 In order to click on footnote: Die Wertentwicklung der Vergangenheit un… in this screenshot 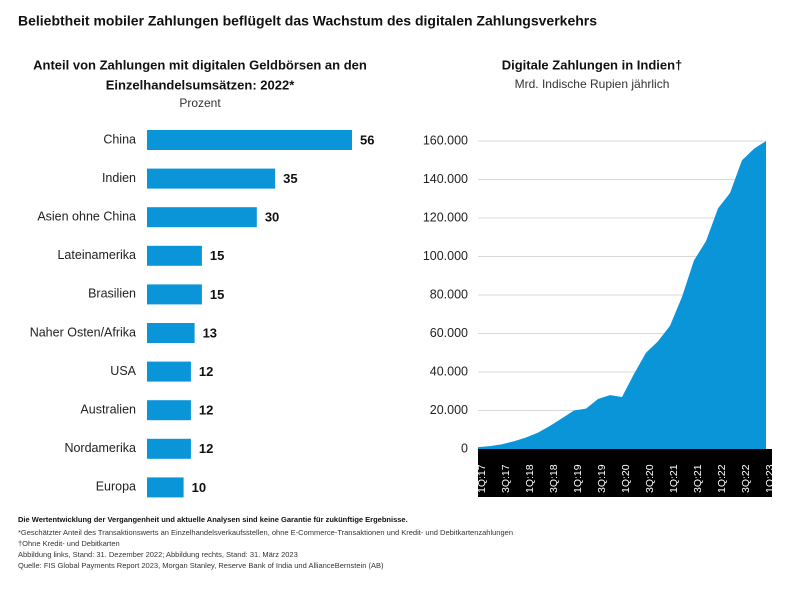, I will do `click(213, 519)`.